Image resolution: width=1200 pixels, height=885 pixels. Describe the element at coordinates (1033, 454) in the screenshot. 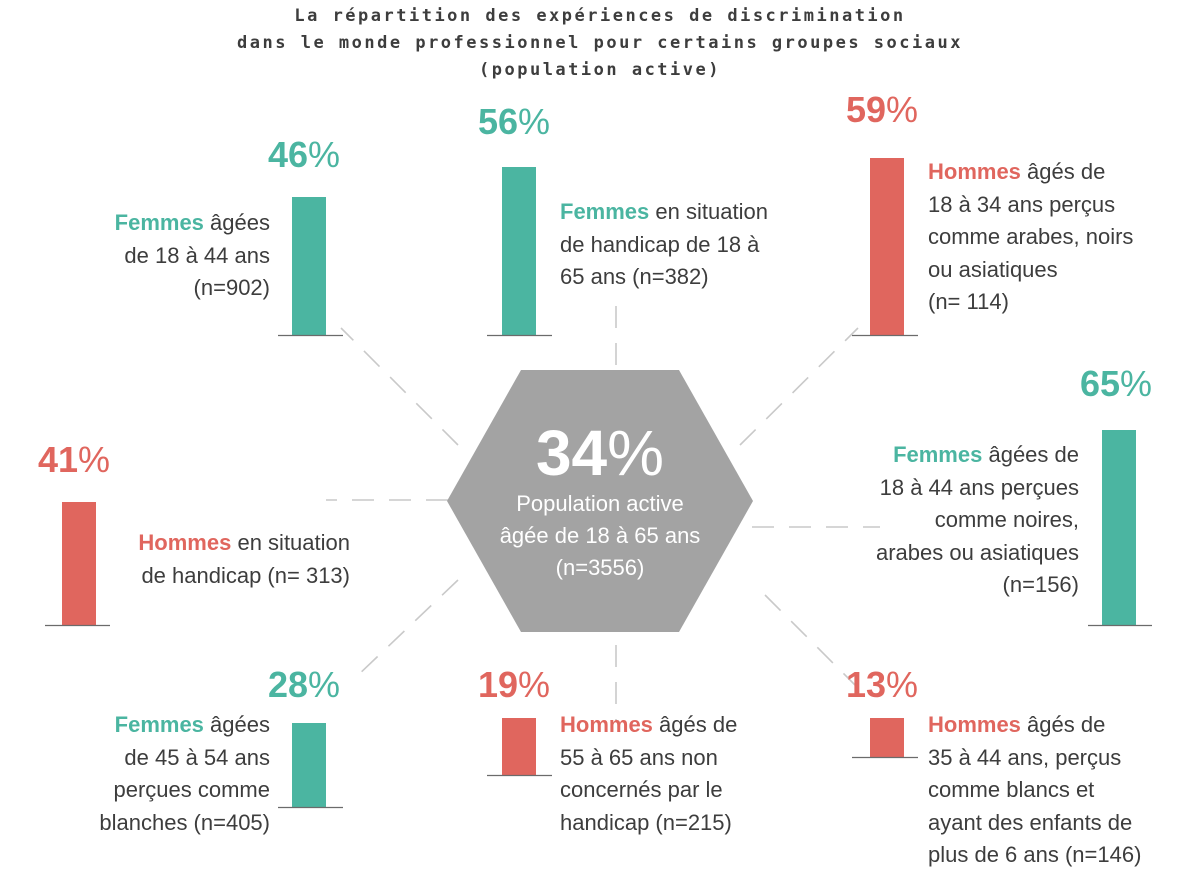

I see `label-text: âgées de` at that location.